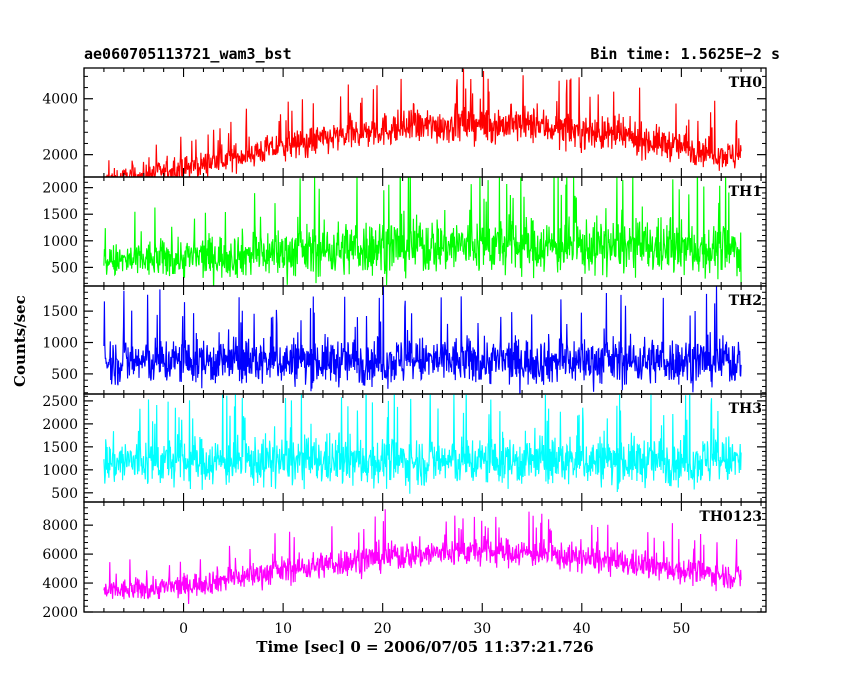 Image resolution: width=850 pixels, height=680 pixels. Describe the element at coordinates (183, 629) in the screenshot. I see `x-tick-label: 0` at that location.